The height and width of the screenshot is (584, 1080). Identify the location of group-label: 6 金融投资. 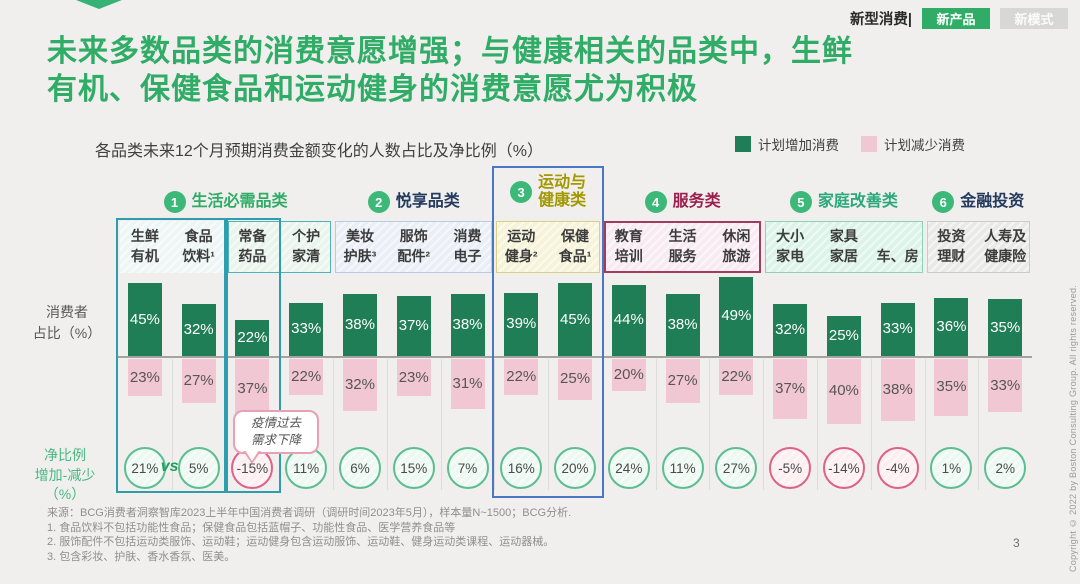
(979, 202).